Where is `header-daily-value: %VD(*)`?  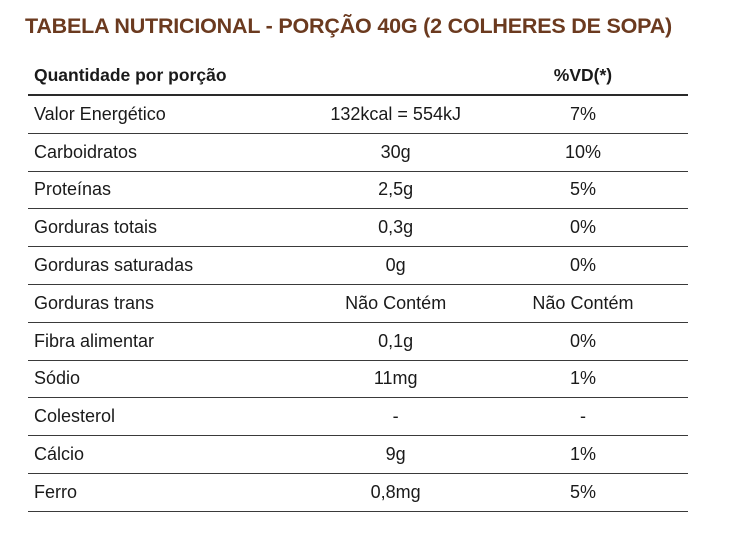 header-daily-value: %VD(*) is located at coordinates (583, 74).